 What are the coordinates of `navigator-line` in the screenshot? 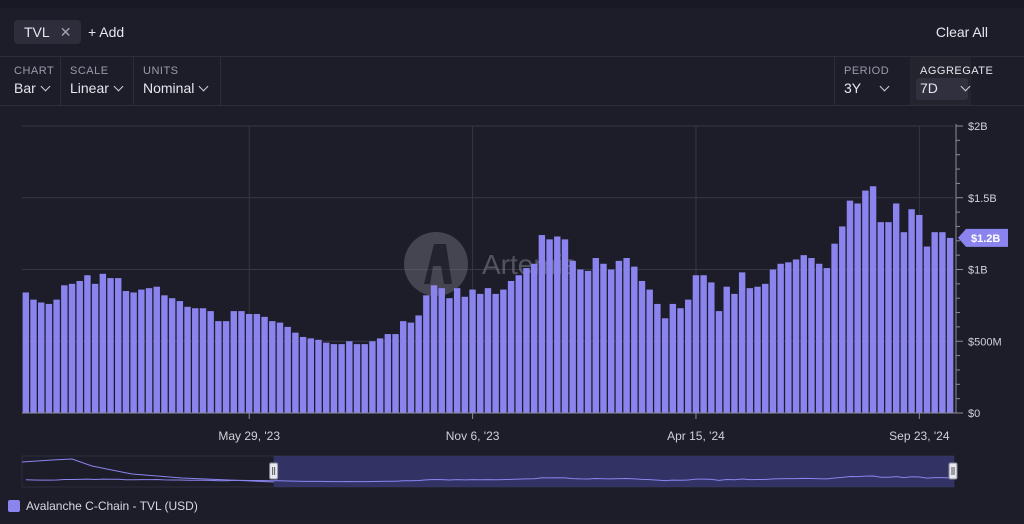 It's located at (488, 479).